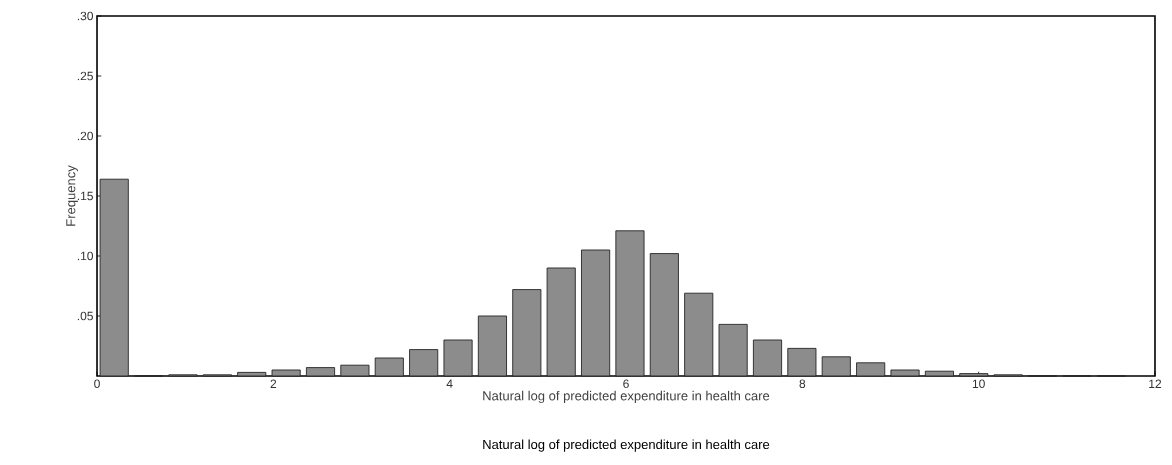 This screenshot has height=465, width=1172. What do you see at coordinates (626, 396) in the screenshot?
I see `x-axis-title: Natural log of predicted expenditure in health care` at bounding box center [626, 396].